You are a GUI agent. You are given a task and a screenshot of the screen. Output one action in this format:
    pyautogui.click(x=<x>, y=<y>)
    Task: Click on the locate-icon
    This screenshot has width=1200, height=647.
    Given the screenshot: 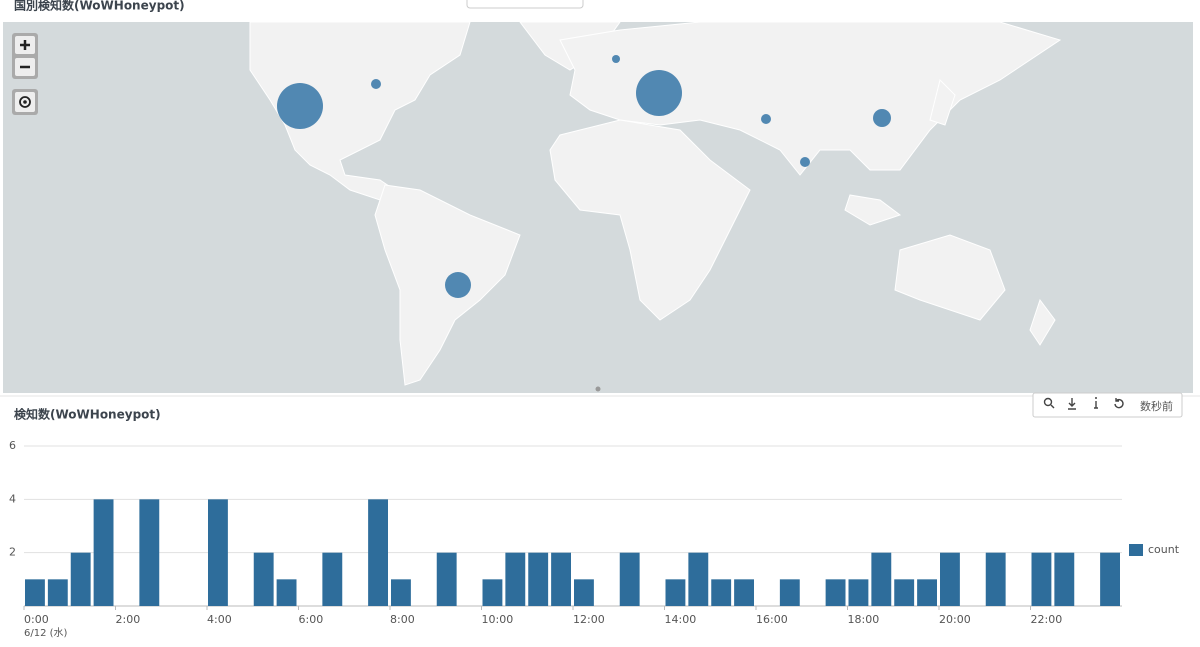 What is the action you would take?
    pyautogui.click(x=25, y=102)
    